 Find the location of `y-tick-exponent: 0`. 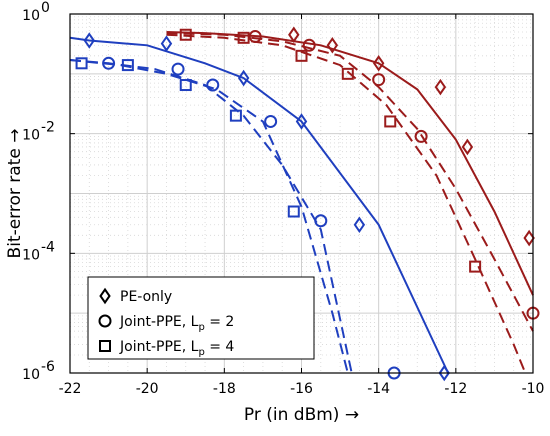

y-tick-exponent: 0 is located at coordinates (45, 8).